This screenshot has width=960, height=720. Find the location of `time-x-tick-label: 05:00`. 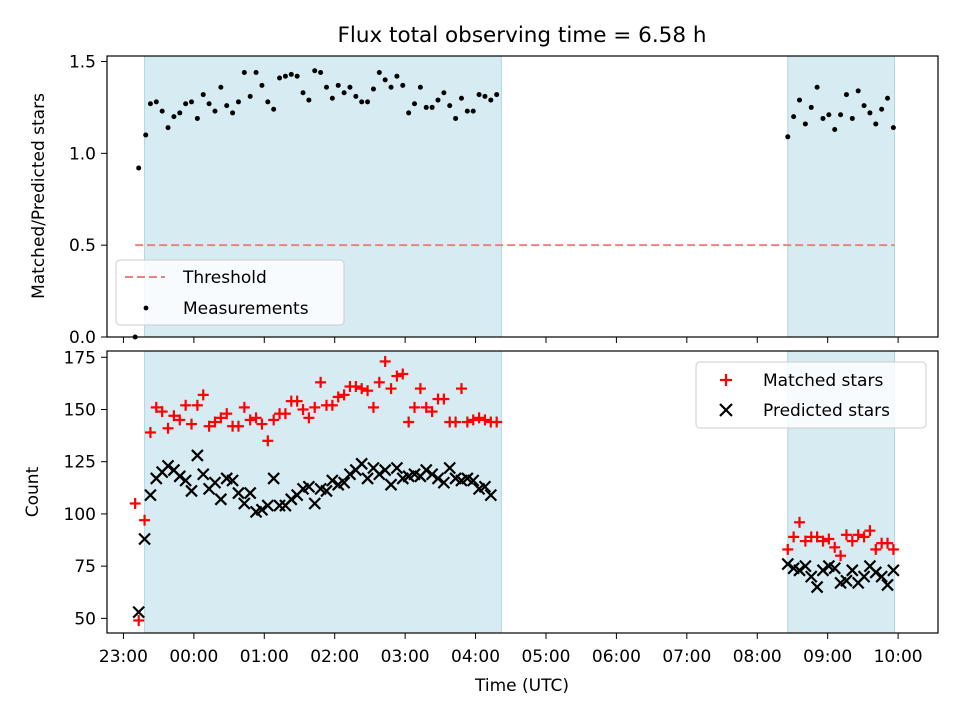

time-x-tick-label: 05:00 is located at coordinates (545, 657).